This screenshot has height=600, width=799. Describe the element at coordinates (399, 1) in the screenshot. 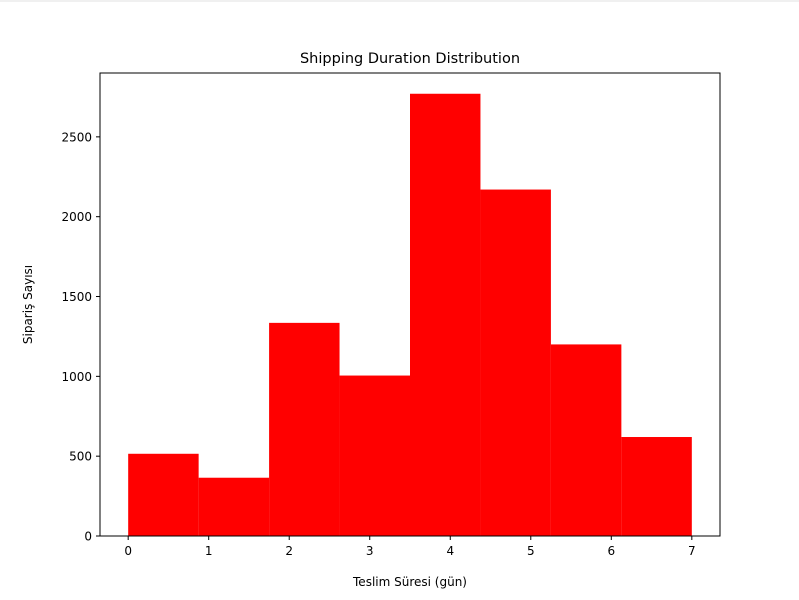

I see `window-top-border` at that location.